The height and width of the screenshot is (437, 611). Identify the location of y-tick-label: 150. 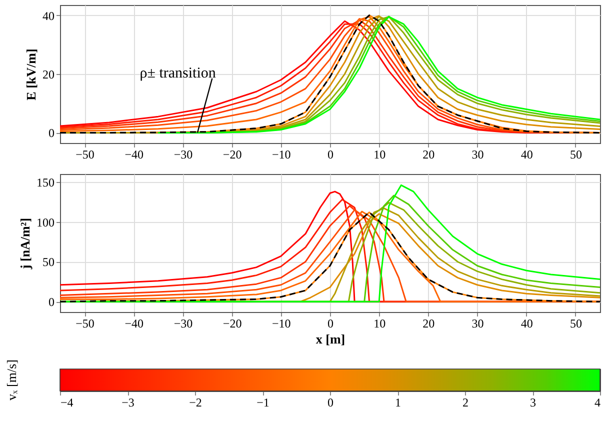
(45, 182).